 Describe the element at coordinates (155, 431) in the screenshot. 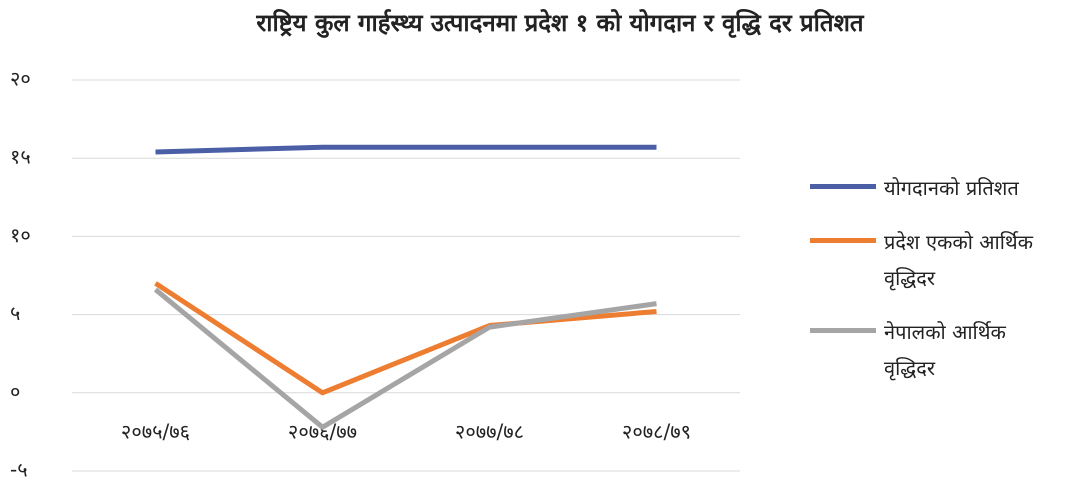

I see `x-tick-label: २०७५/७६` at that location.